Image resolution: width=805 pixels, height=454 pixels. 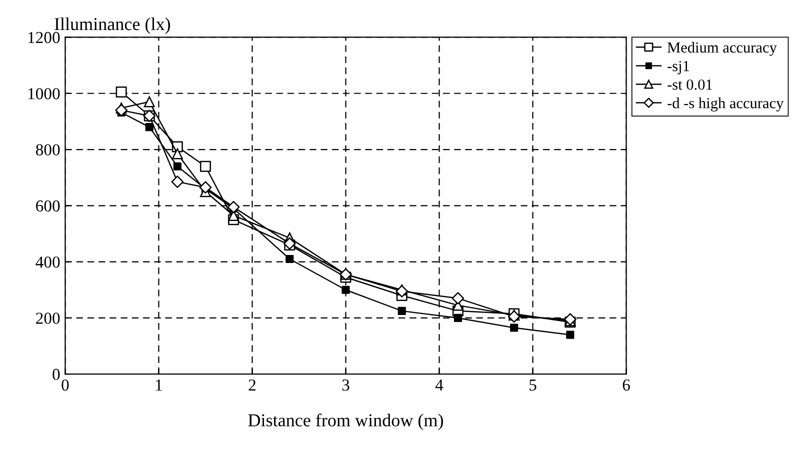 I want to click on y-tick-label: 1200, so click(x=44, y=38).